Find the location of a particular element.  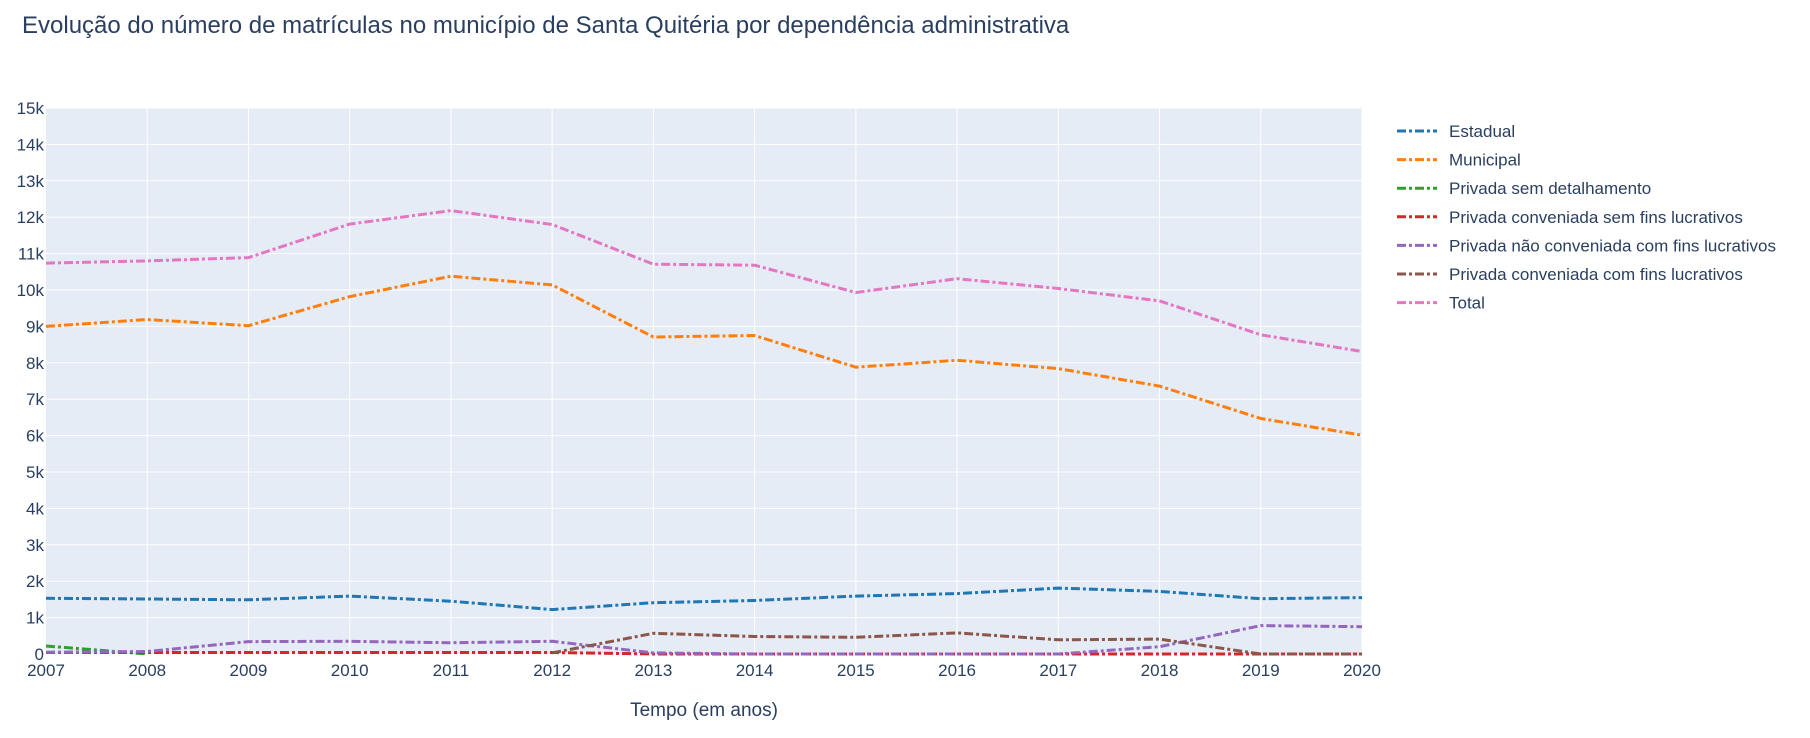

x-tick-label: 2009 is located at coordinates (249, 670).